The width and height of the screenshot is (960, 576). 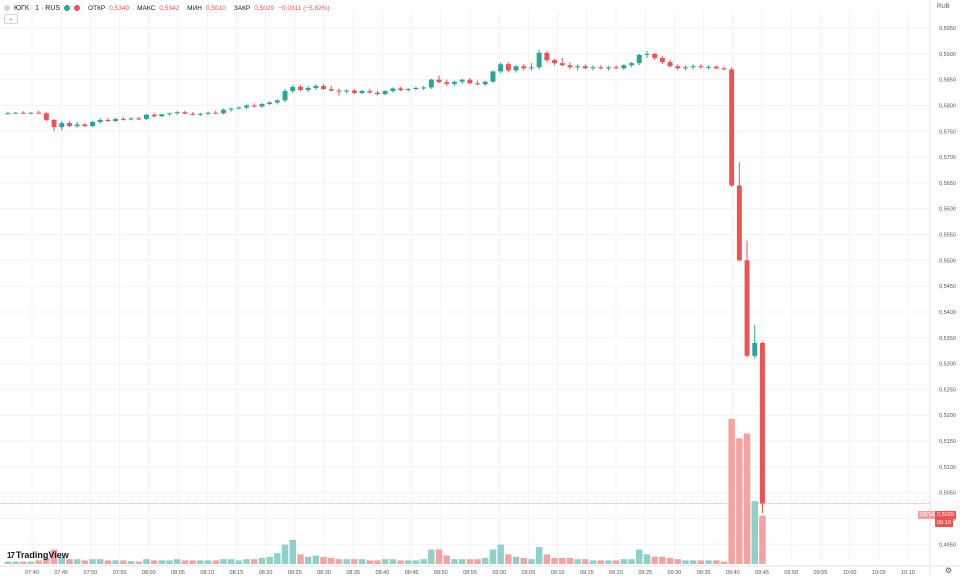 I want to click on symbol-label: ЮГК · 1 · RUS, so click(x=37, y=8).